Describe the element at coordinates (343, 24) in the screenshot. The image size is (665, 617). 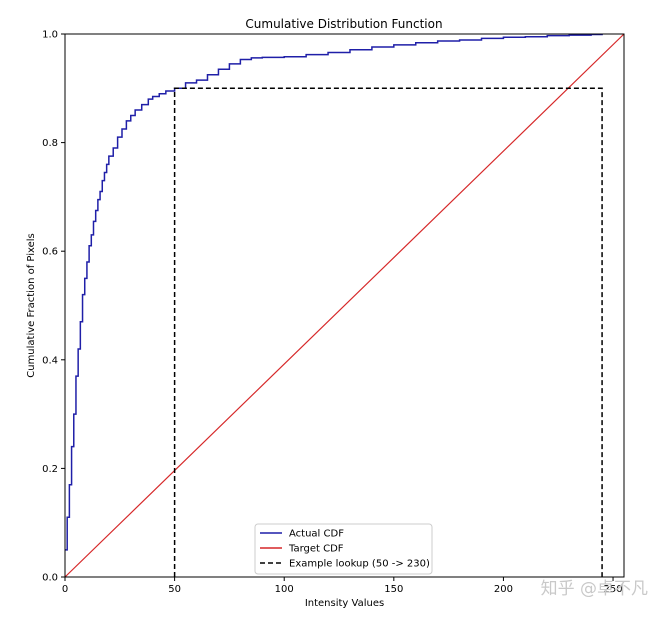
I see `chart-title: Cumulative Distribution Function` at that location.